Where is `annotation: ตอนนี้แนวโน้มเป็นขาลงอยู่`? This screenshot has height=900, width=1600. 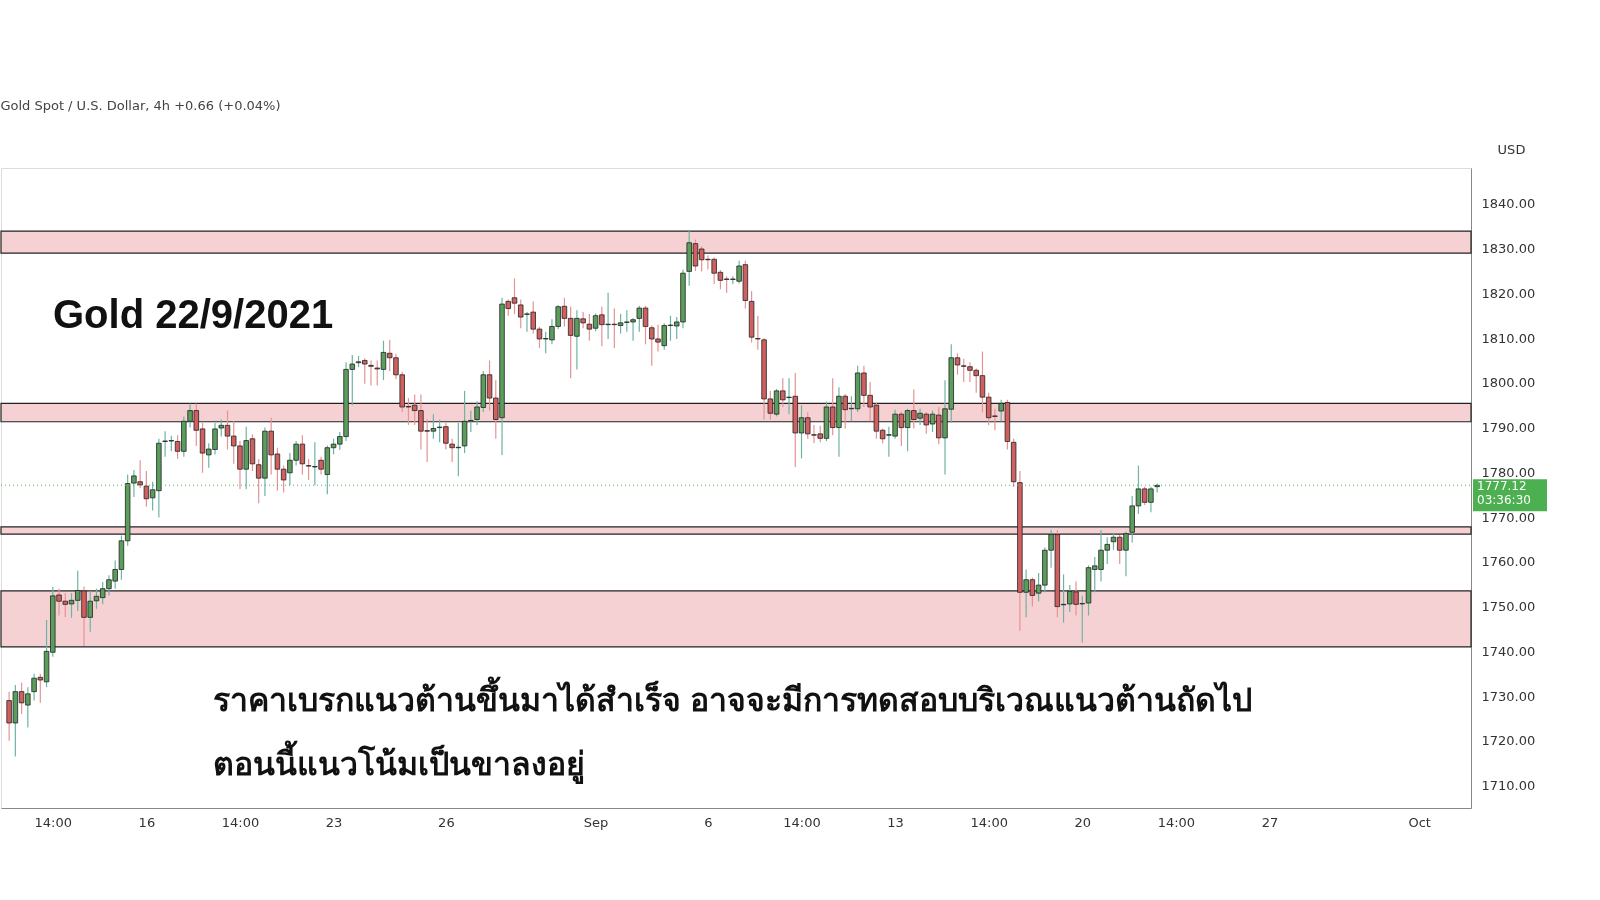 annotation: ตอนนี้แนวโน้มเป็นขาลงอยู่ is located at coordinates (399, 762).